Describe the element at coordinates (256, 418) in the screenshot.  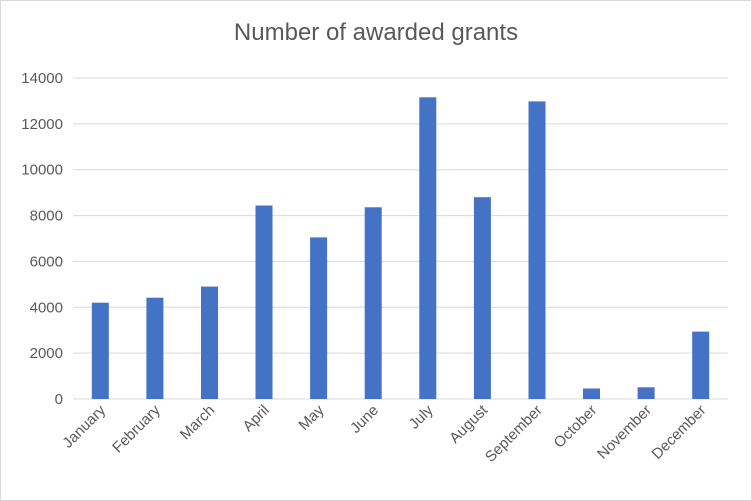
I see `x-tick-label: April` at that location.